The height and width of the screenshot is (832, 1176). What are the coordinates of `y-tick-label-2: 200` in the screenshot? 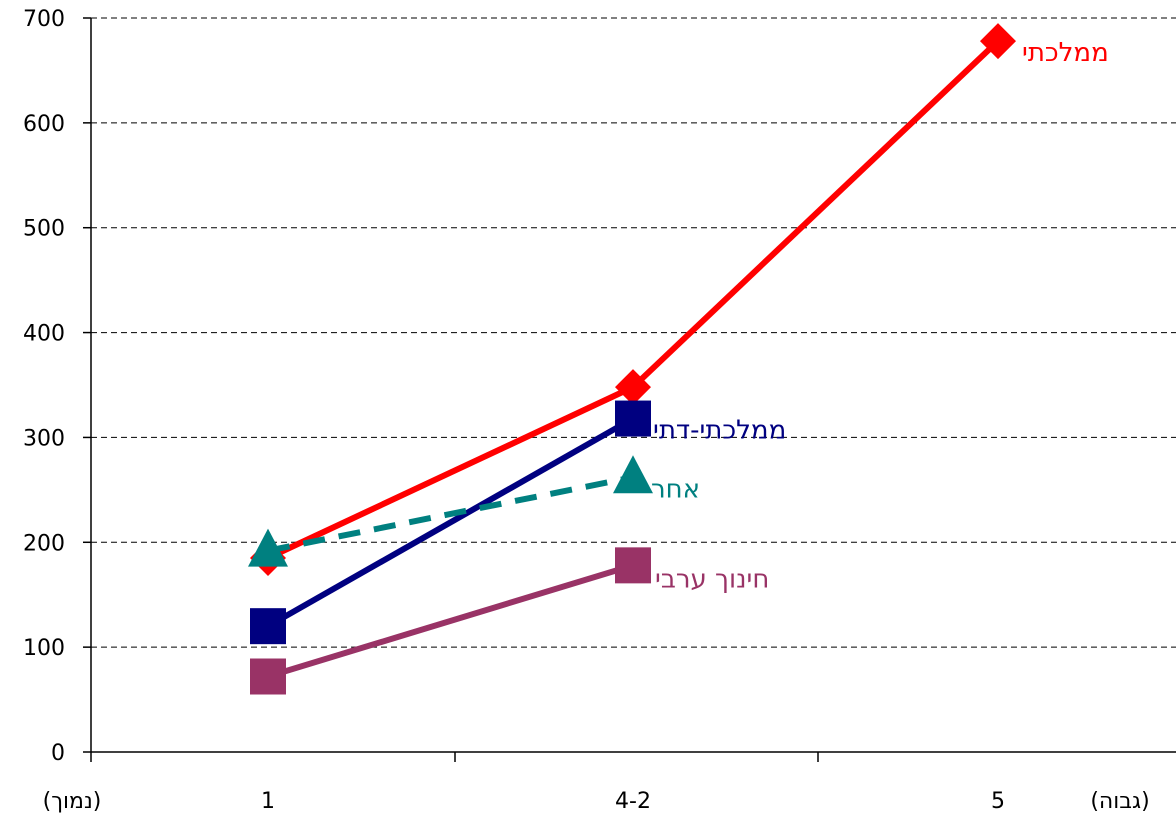 It's located at (44, 543).